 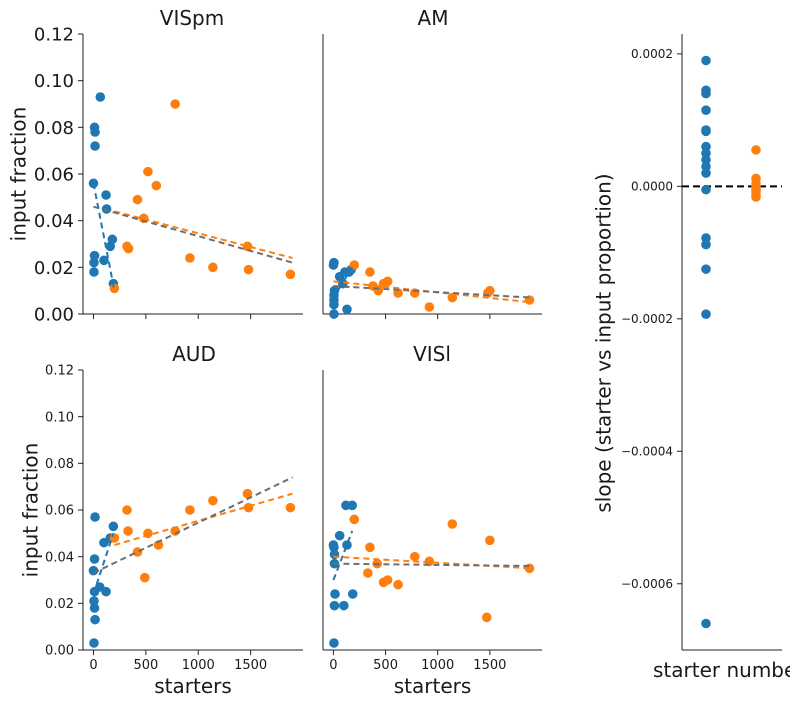 What do you see at coordinates (647, 451) in the screenshot?
I see `slope-y-tick-label: −0.0004` at bounding box center [647, 451].